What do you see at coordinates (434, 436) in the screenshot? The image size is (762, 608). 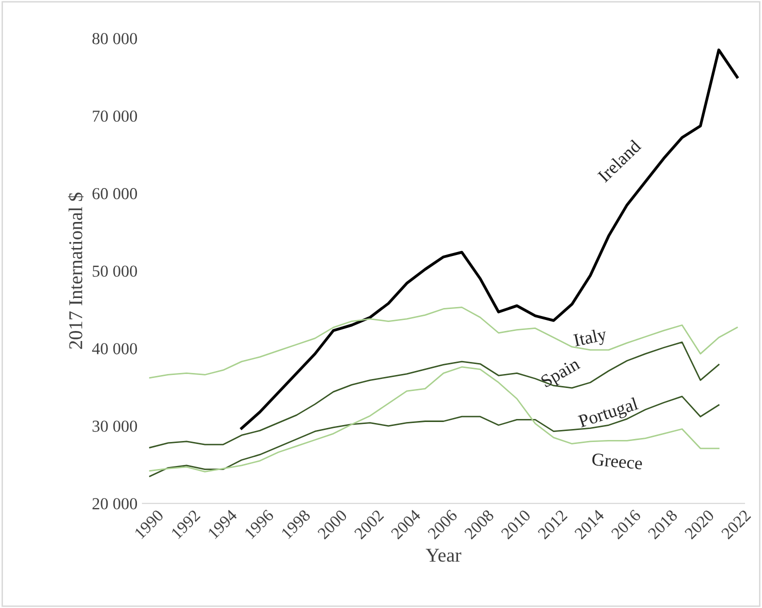 I see `line-series` at bounding box center [434, 436].